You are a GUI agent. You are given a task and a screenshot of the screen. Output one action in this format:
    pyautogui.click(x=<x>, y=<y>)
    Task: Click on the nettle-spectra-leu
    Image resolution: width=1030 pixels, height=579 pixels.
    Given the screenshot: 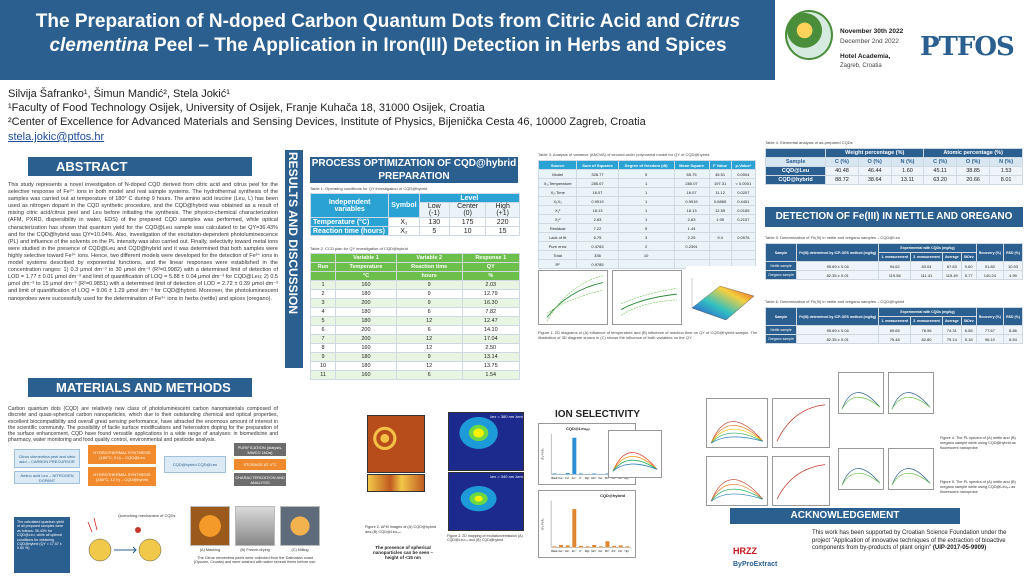 What is the action you would take?
    pyautogui.click(x=861, y=469)
    